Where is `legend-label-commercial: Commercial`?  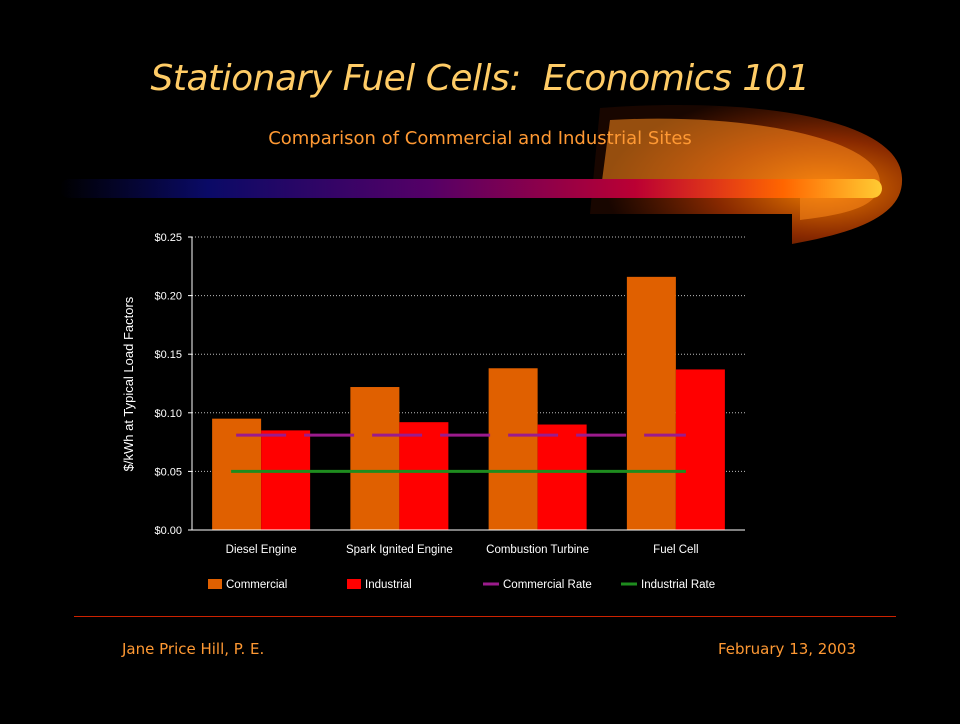
legend-label-commercial: Commercial is located at coordinates (256, 585).